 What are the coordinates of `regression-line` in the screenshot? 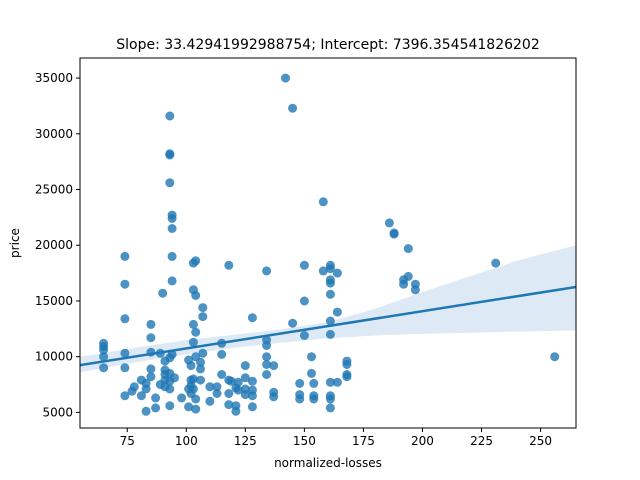 It's located at (328, 326).